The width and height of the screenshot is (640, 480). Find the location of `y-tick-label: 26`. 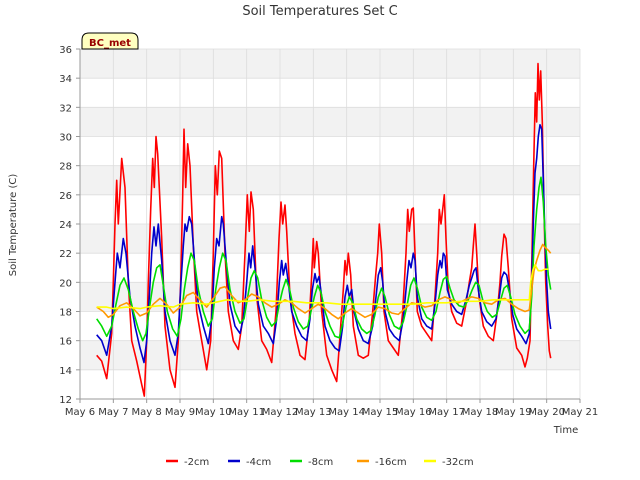

y-tick-label: 26 is located at coordinates (65, 196).